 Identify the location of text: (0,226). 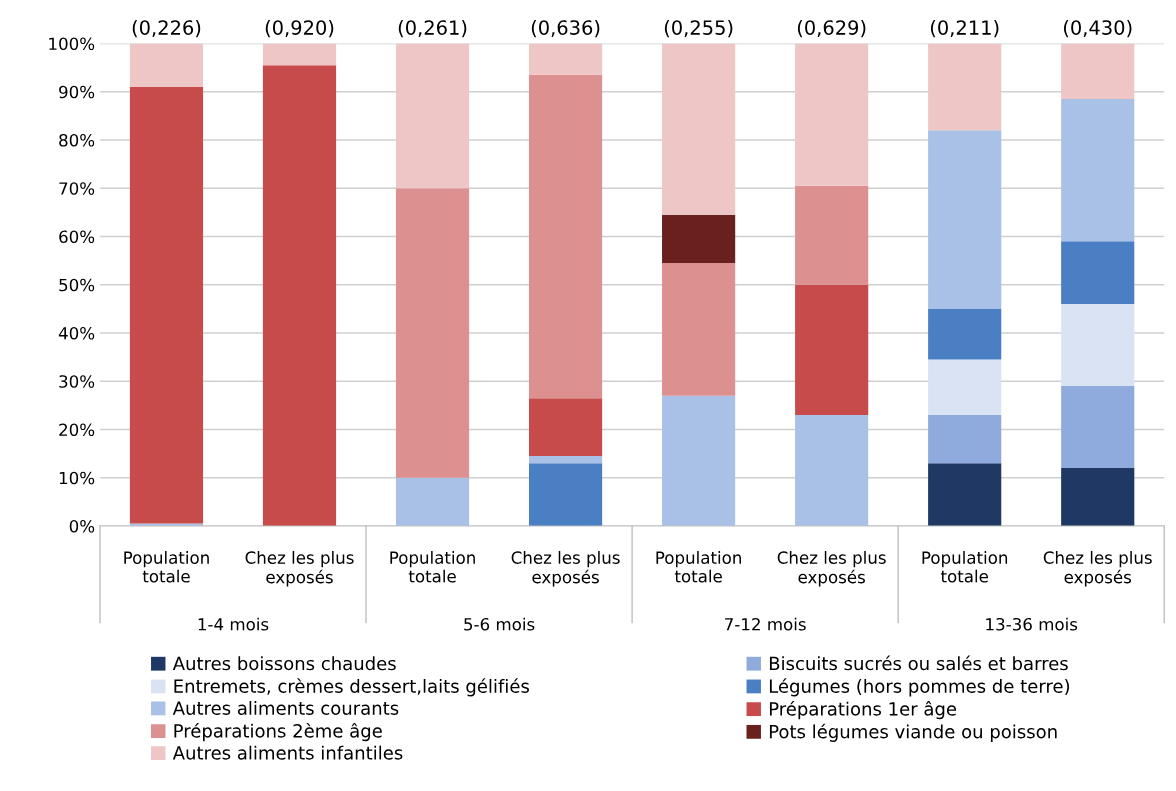
(166, 28).